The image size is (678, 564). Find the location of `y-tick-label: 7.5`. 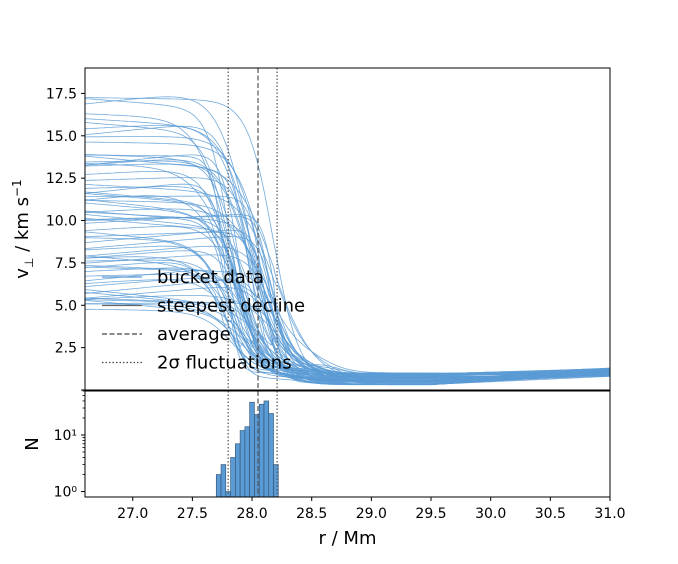

y-tick-label: 7.5 is located at coordinates (66, 264).